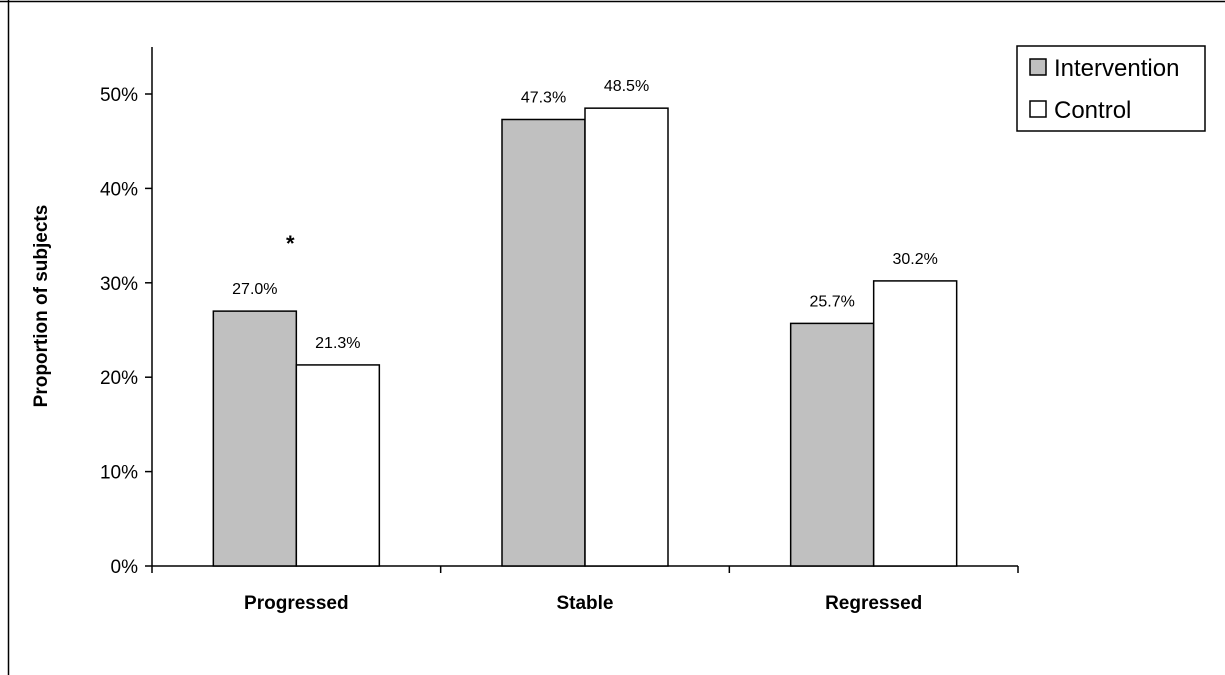  What do you see at coordinates (119, 95) in the screenshot?
I see `y-tick-label: 50%` at bounding box center [119, 95].